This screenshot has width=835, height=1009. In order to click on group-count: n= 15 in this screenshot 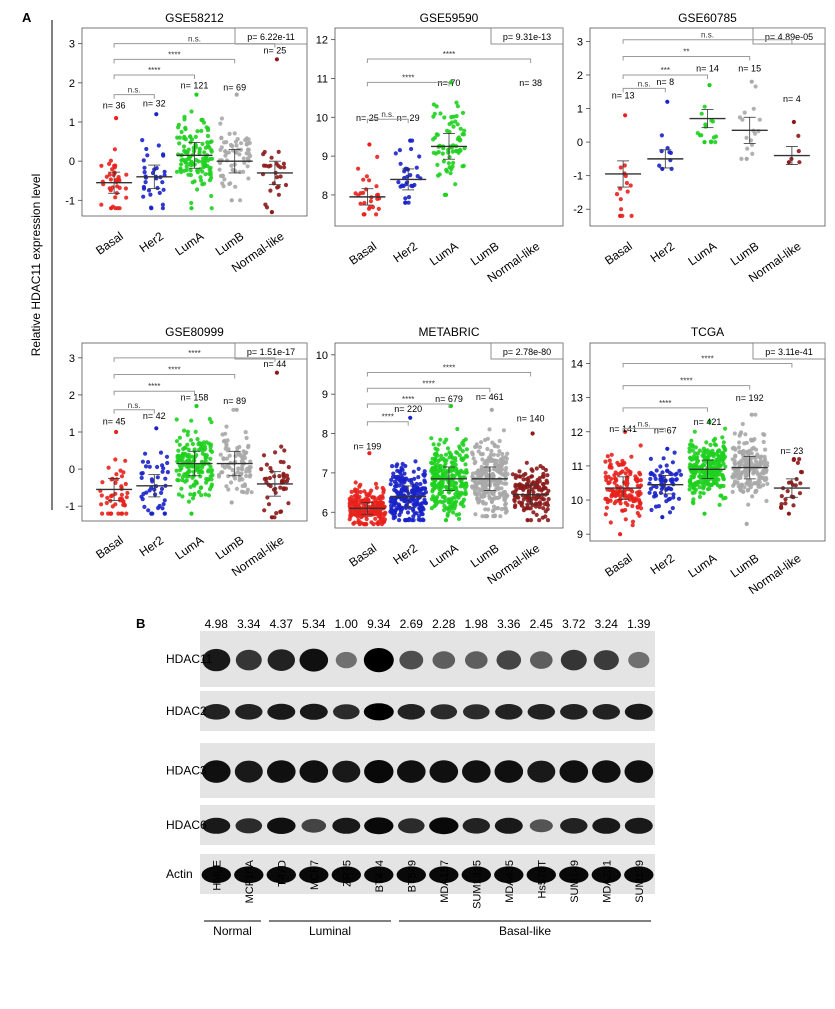, I will do `click(749, 69)`.